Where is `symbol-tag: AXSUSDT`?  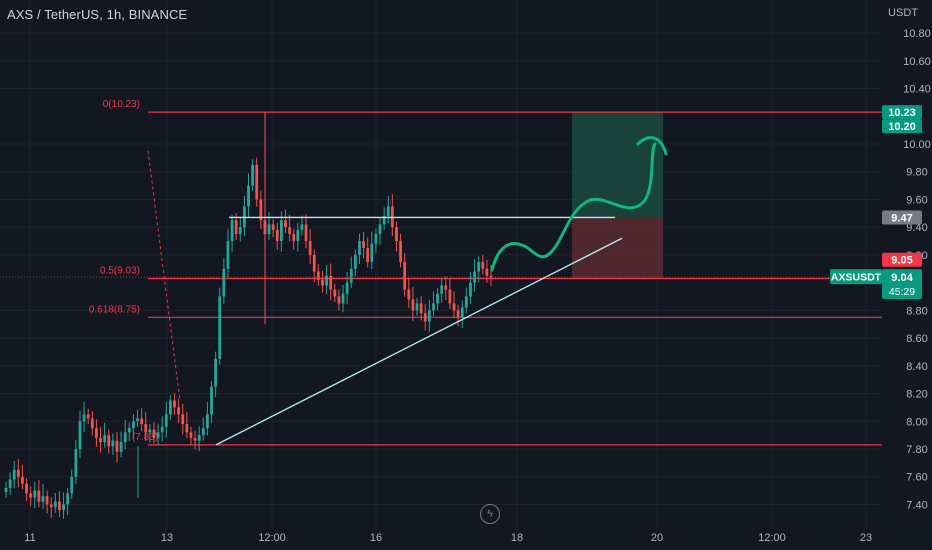
symbol-tag: AXSUSDT is located at coordinates (856, 278).